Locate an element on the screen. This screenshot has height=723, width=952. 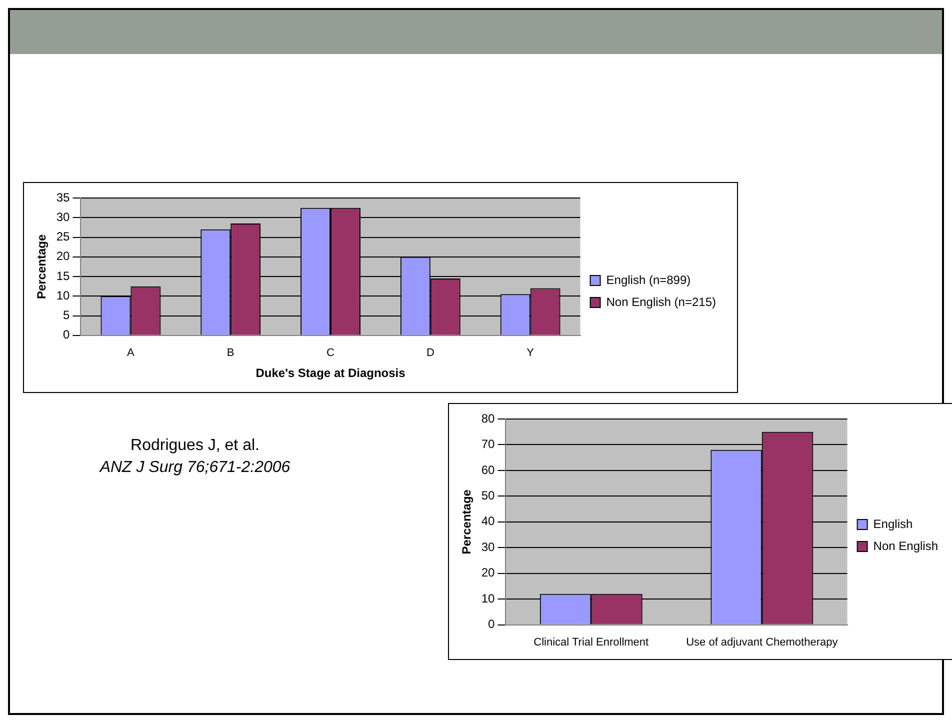
x-axis-title: Duke's Stage at Diagnosis is located at coordinates (331, 373).